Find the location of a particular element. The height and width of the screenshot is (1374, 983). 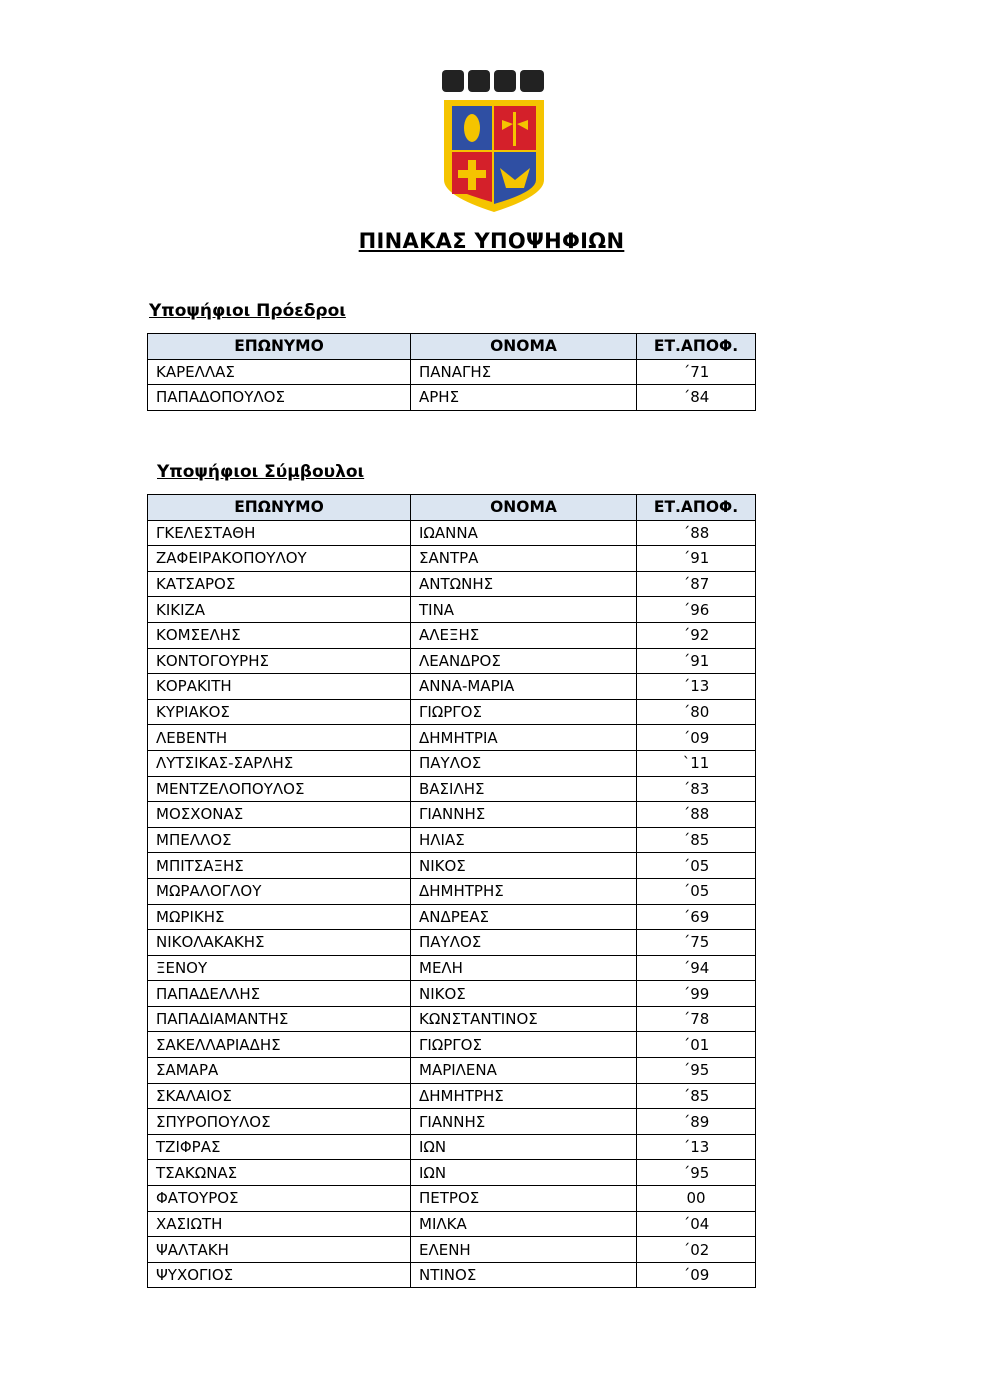

councillors-heading: Υποψήφιοι Σύμβουλοι is located at coordinates (261, 472).